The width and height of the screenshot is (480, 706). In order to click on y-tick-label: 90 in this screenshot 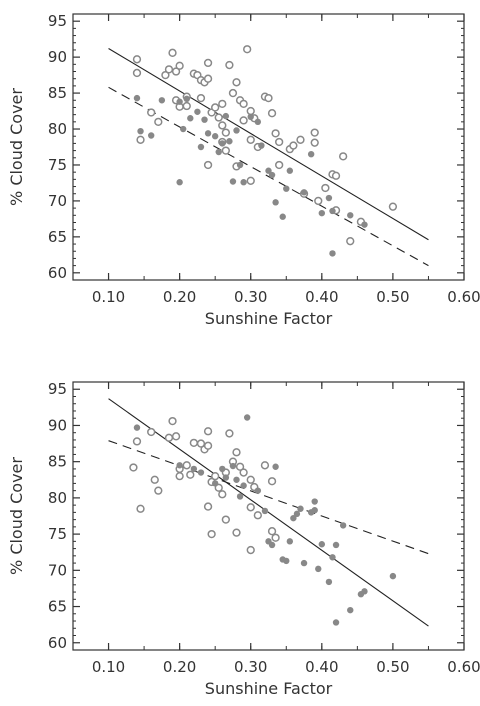, I will do `click(57, 57)`.